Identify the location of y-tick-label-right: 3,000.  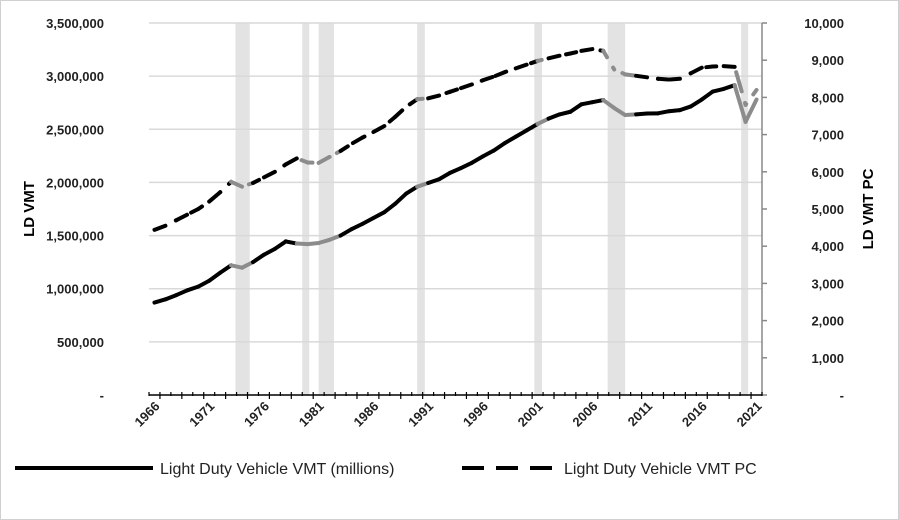
(827, 283).